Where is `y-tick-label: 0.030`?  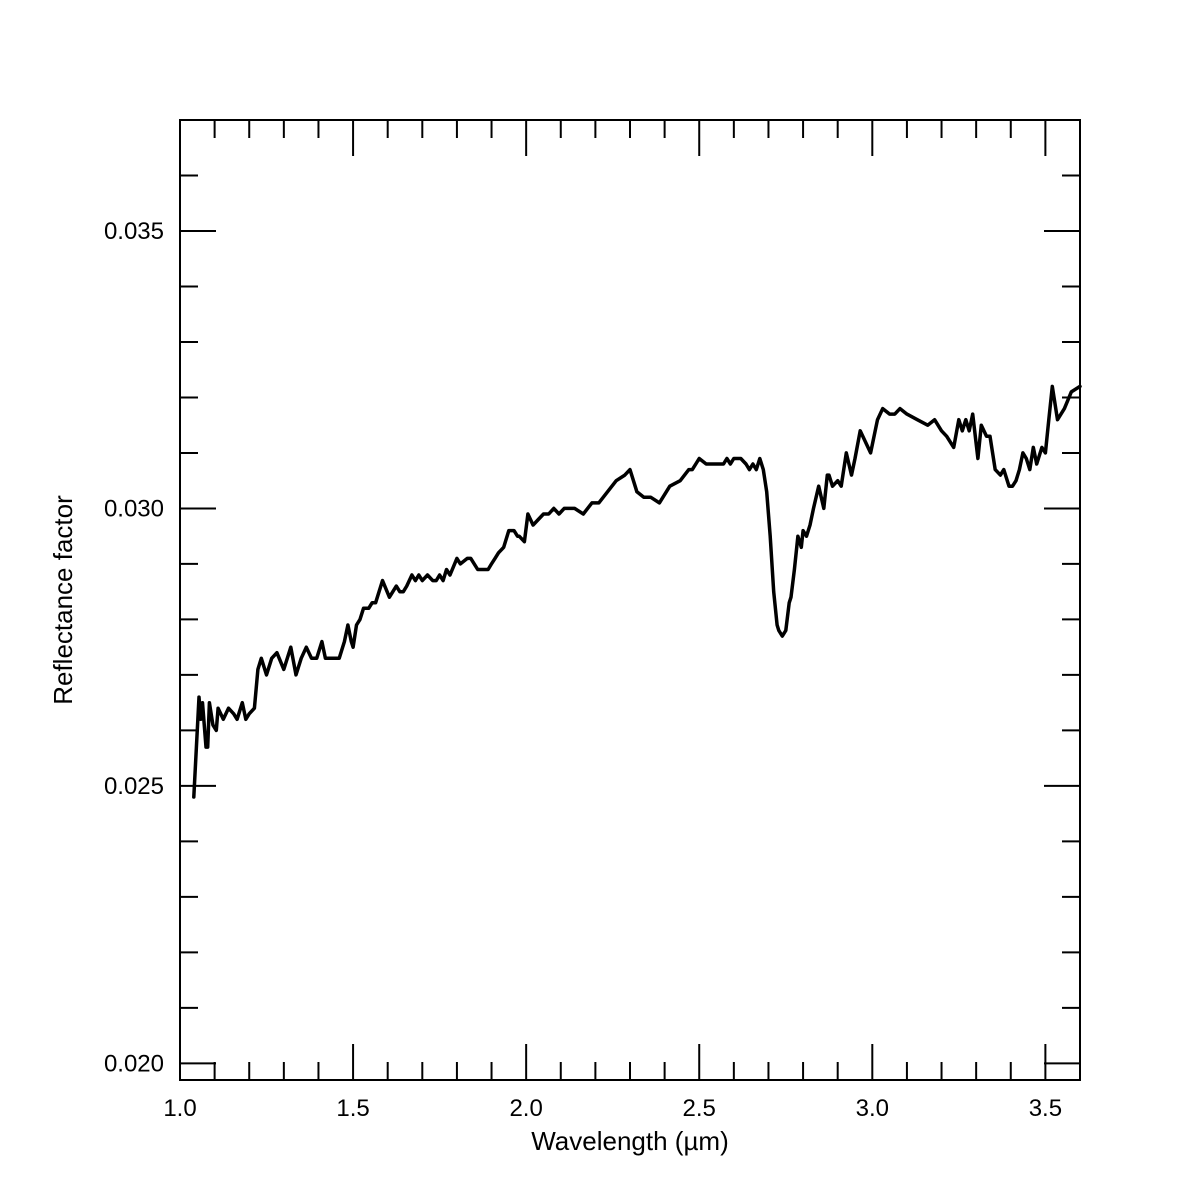 y-tick-label: 0.030 is located at coordinates (134, 508).